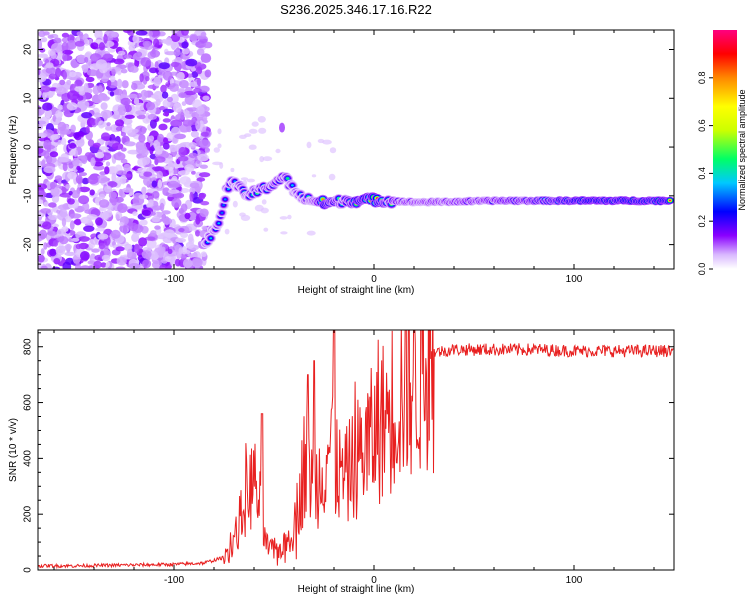  Describe the element at coordinates (574, 580) in the screenshot. I see `snr-xtick-label: 100` at that location.